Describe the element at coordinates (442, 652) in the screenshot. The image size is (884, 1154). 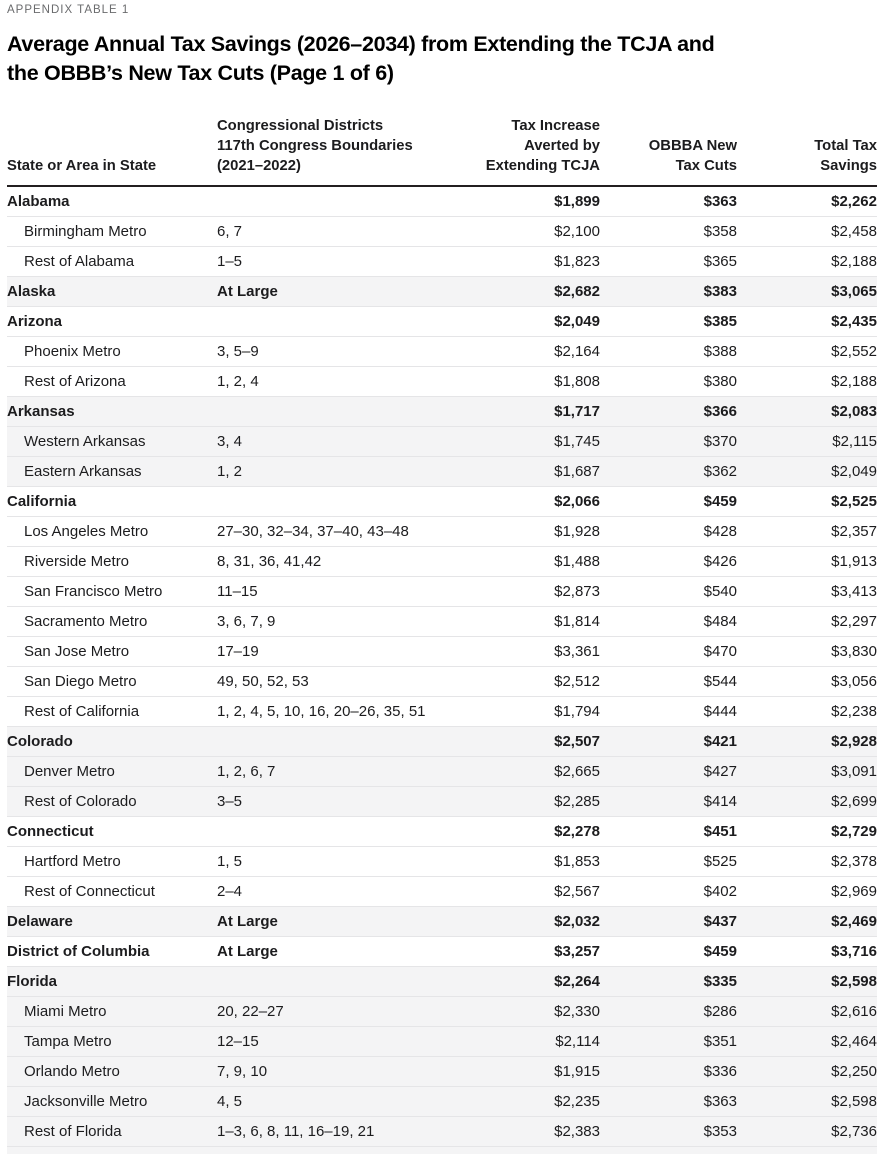
I see `area-row: San Jose Metro 17–19 $3,361 $470 $3,830` at that location.